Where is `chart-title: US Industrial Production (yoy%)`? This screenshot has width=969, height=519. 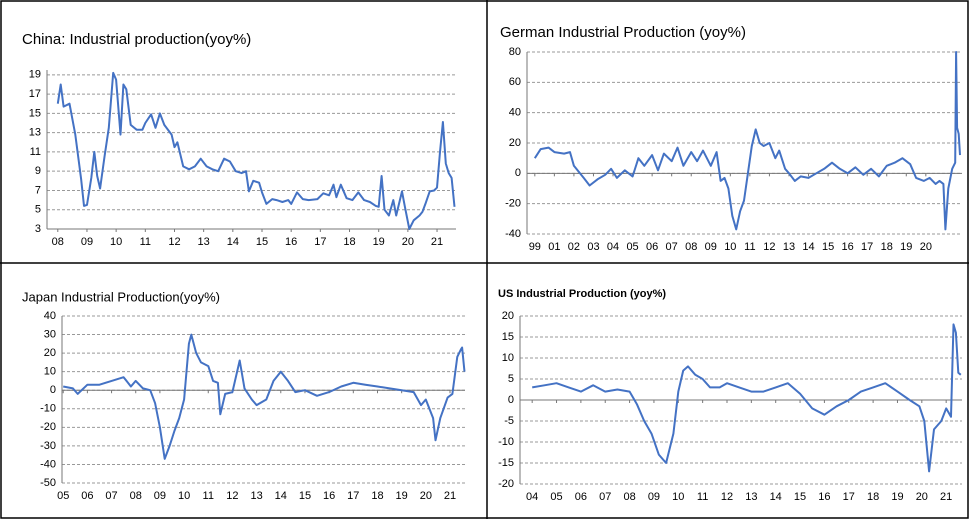
chart-title: US Industrial Production (yoy%) is located at coordinates (582, 294).